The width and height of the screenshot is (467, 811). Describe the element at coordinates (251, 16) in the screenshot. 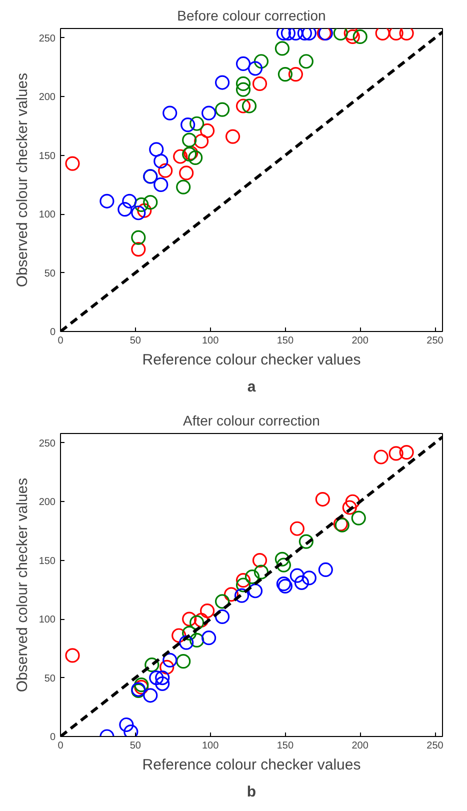

I see `chart-title: Before colour correction` at that location.